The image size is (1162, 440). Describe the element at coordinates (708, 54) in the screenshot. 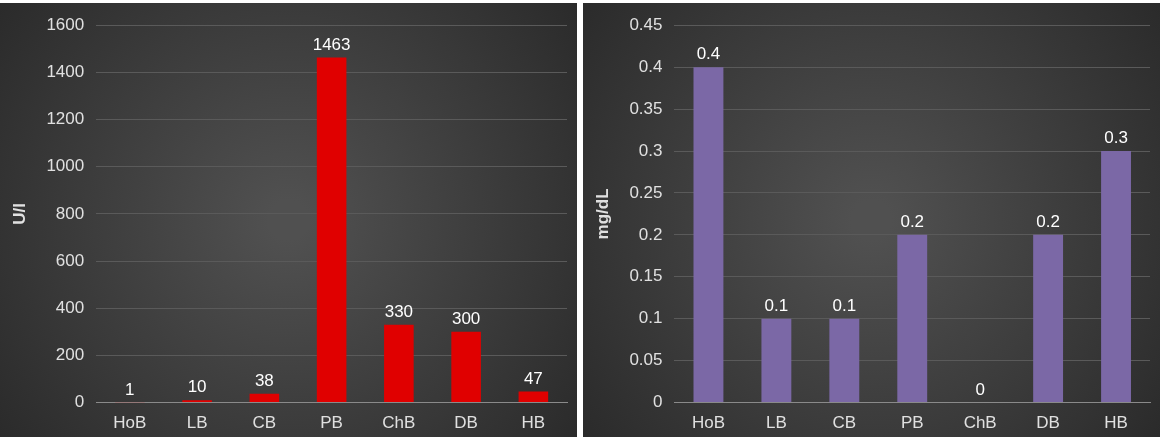

I see `data-label: 0.4` at that location.